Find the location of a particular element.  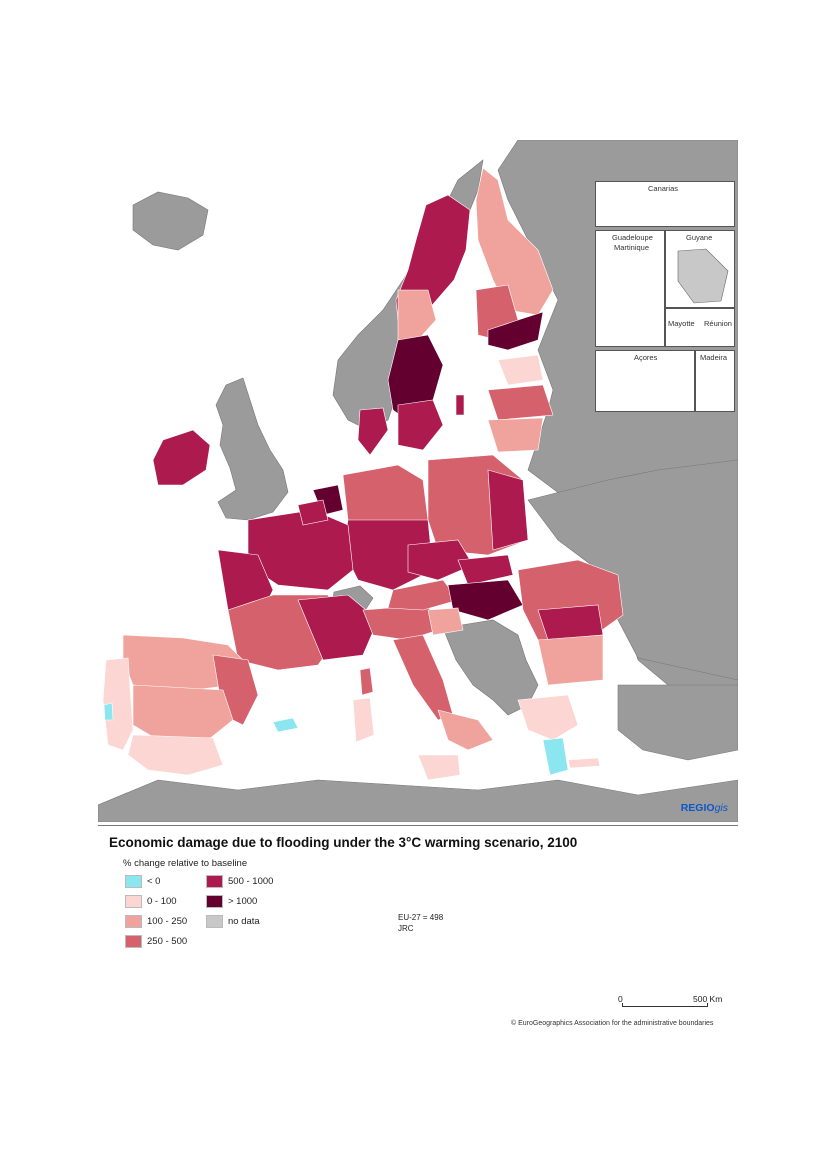

inset-label-mayotte: Mayotte is located at coordinates (681, 323).